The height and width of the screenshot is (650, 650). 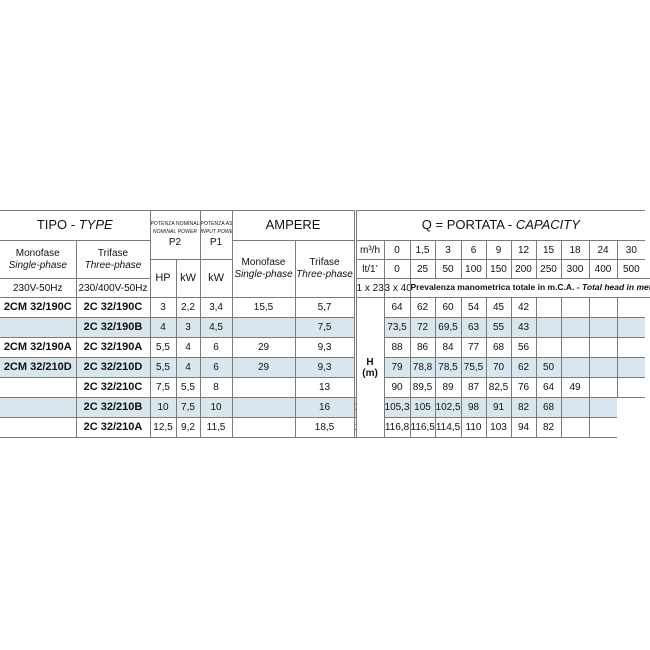 I want to click on power-hp: 4, so click(x=163, y=327).